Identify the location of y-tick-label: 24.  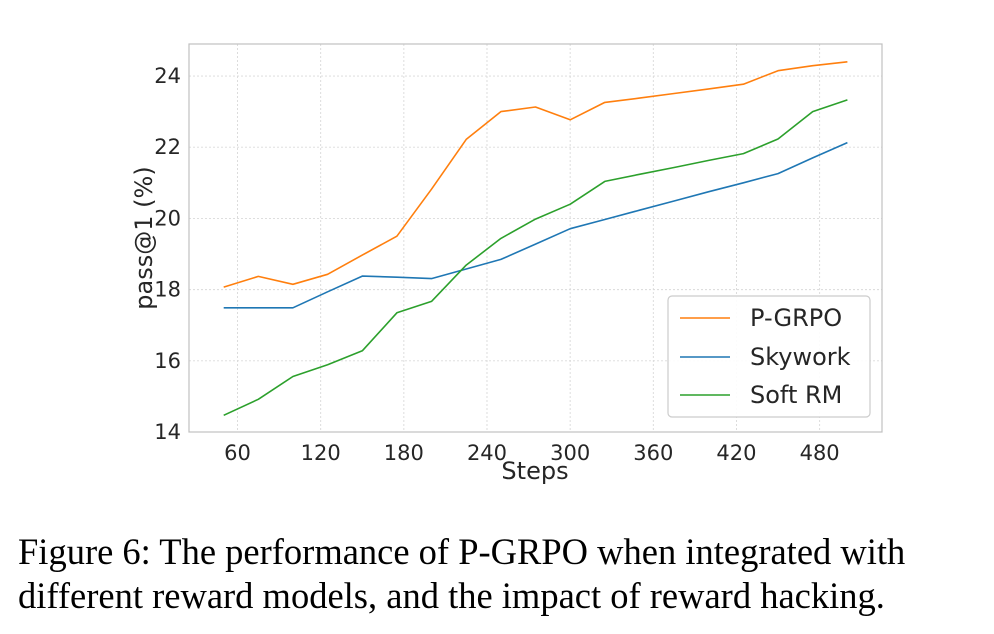
(167, 76).